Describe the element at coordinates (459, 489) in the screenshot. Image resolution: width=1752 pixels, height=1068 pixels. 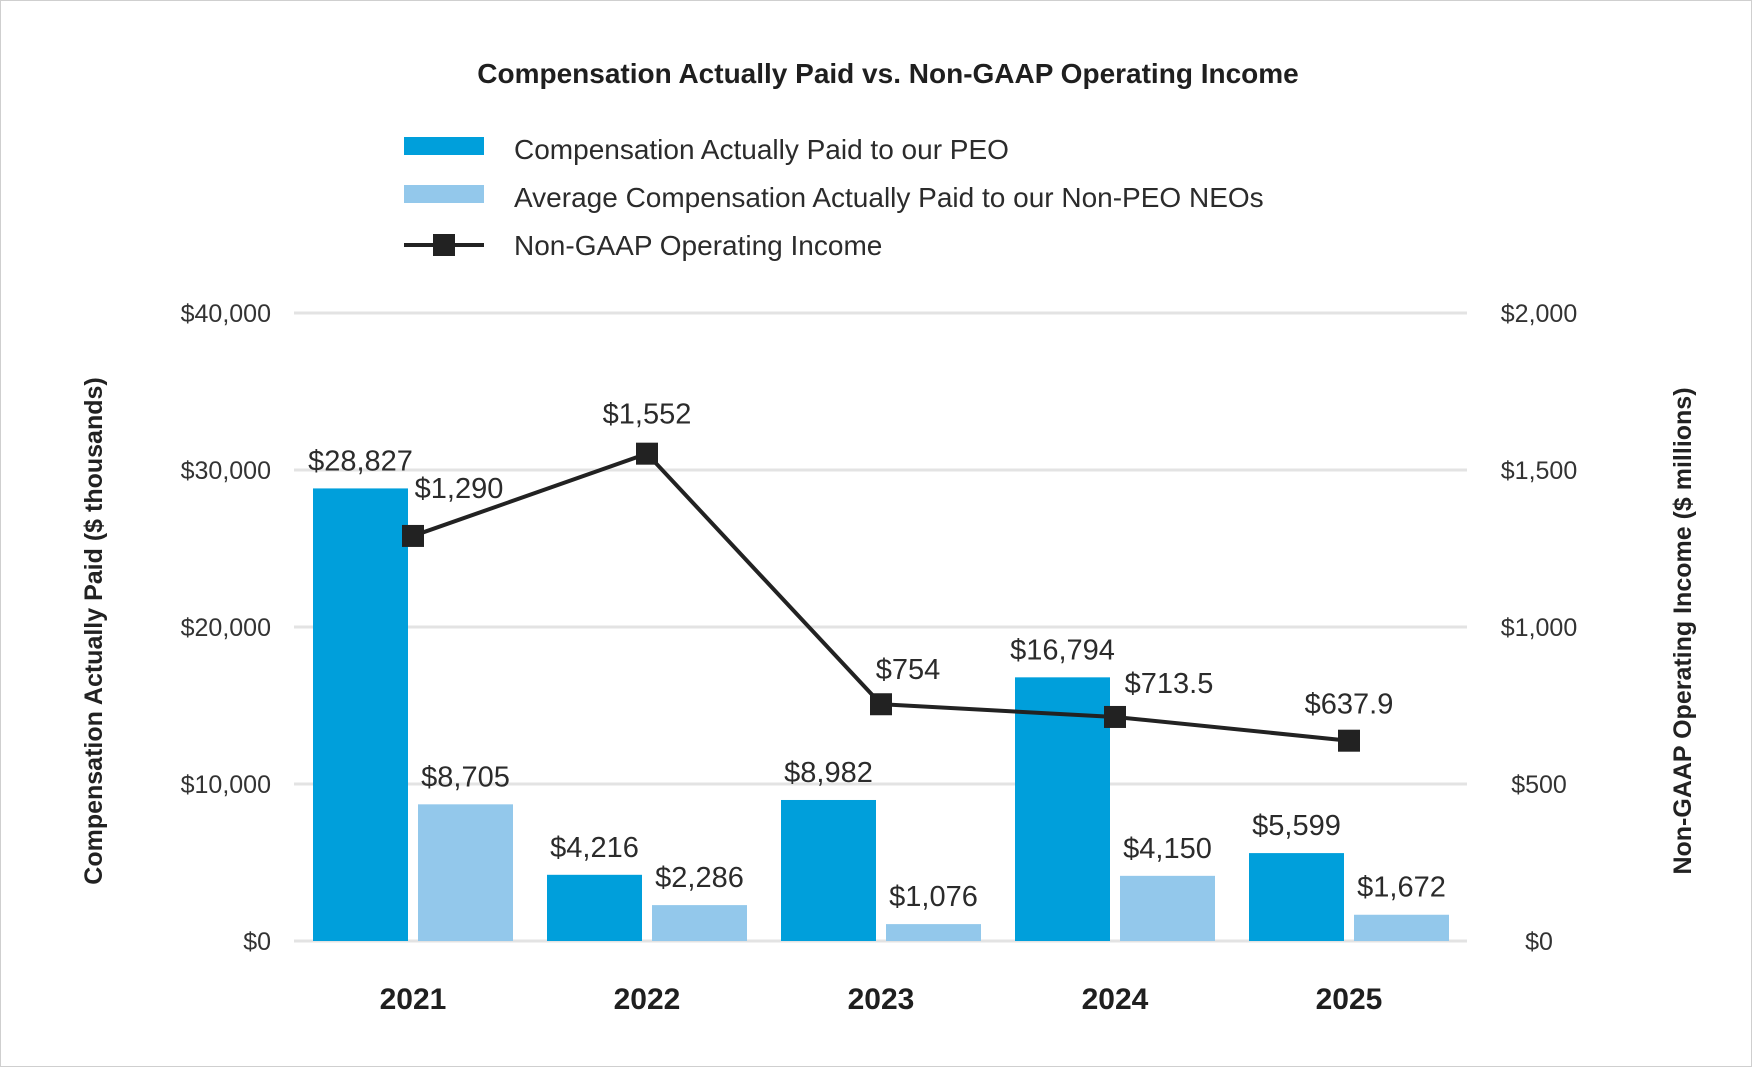
I see `line-label: $1,290` at that location.